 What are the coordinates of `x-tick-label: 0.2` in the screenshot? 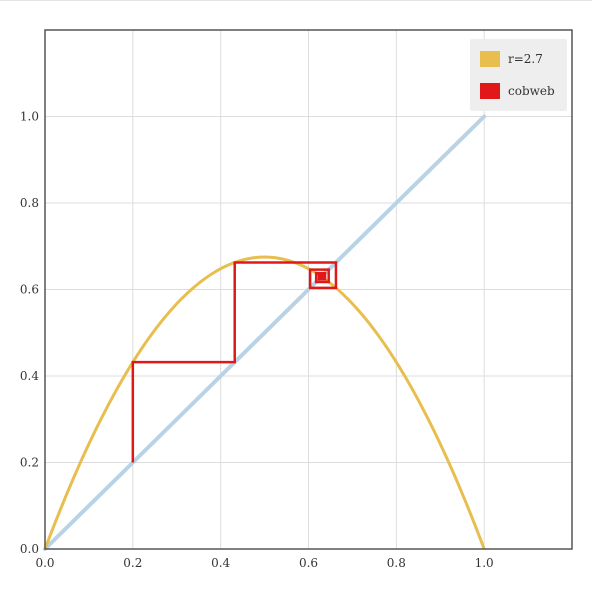 It's located at (132, 563).